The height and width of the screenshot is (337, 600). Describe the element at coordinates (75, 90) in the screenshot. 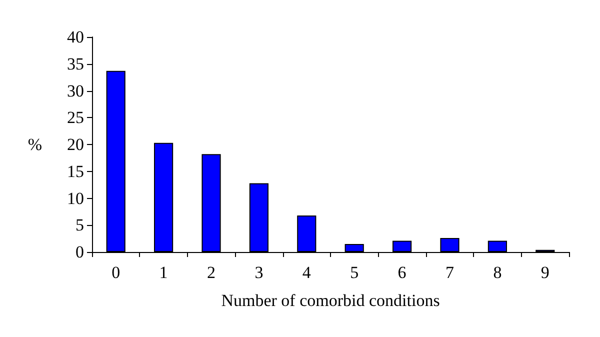

I see `y-tick-label: 30` at that location.